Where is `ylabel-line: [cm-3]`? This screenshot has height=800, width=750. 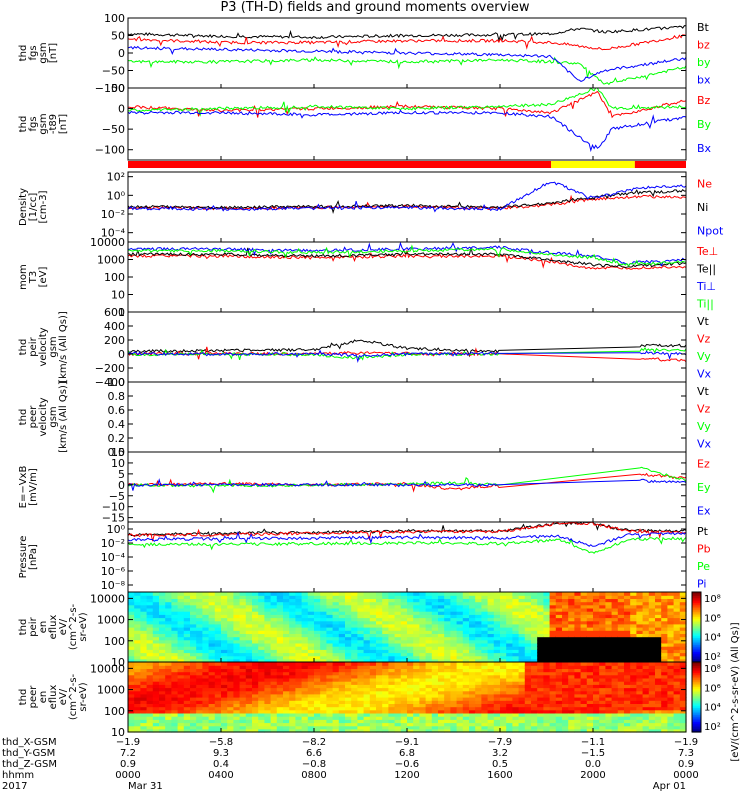 ylabel-line: [cm-3] is located at coordinates (43, 206).